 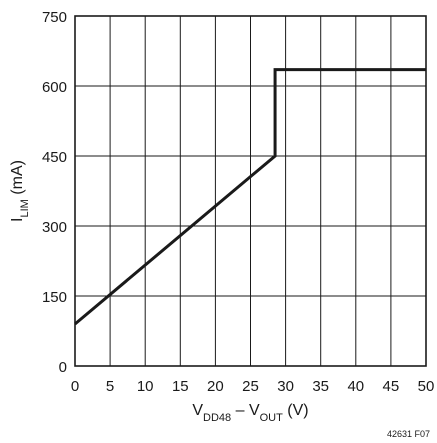 I want to click on y-tick-label-750: 750, so click(x=54, y=17).